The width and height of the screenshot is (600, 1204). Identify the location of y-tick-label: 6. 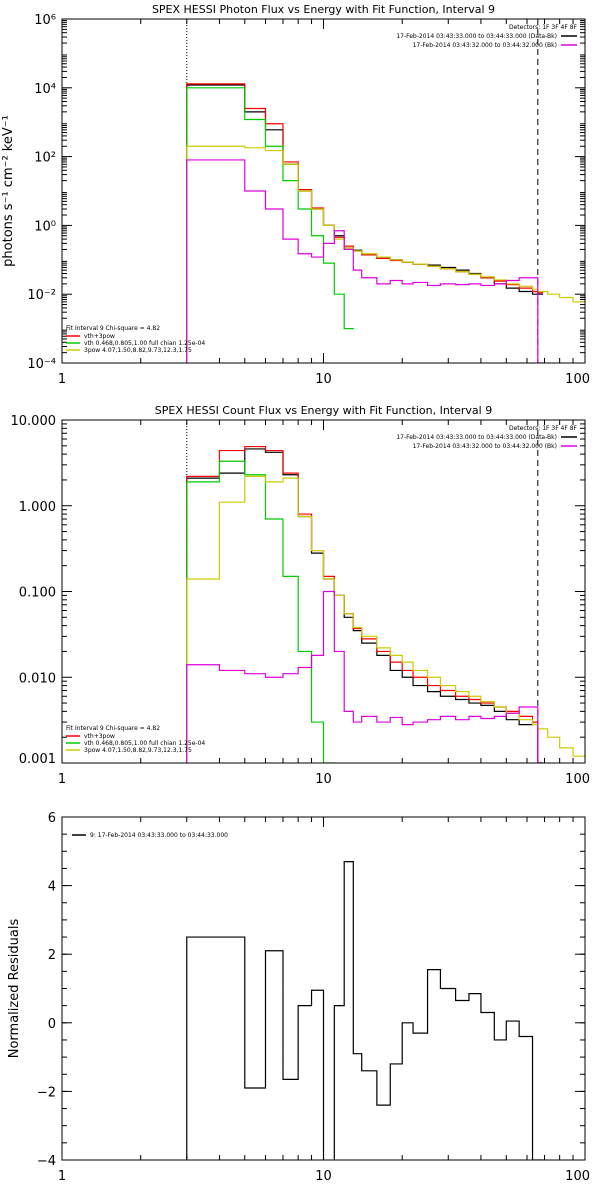
(52, 818).